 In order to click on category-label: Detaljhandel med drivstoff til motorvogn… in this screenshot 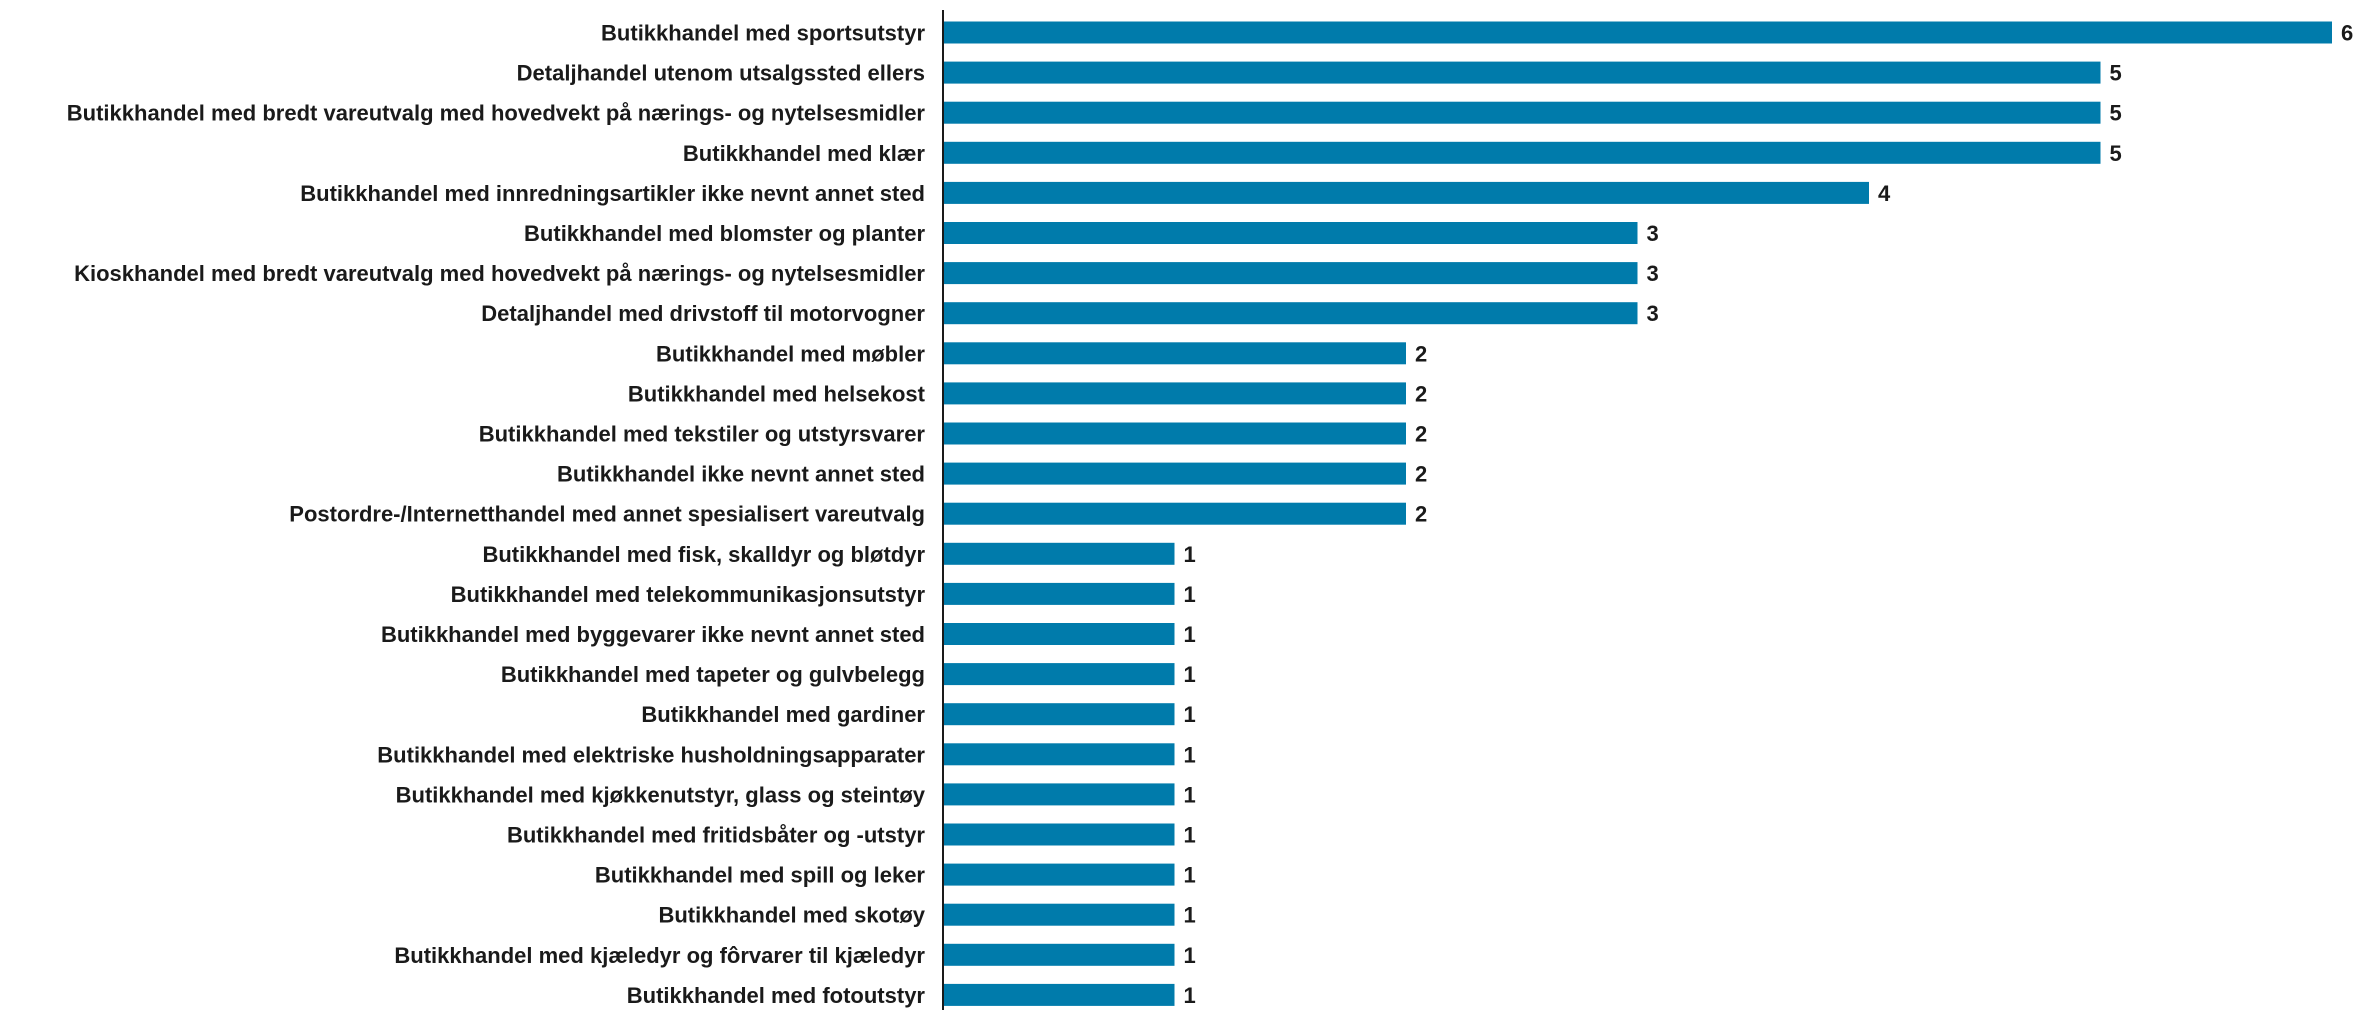, I will do `click(703, 313)`.